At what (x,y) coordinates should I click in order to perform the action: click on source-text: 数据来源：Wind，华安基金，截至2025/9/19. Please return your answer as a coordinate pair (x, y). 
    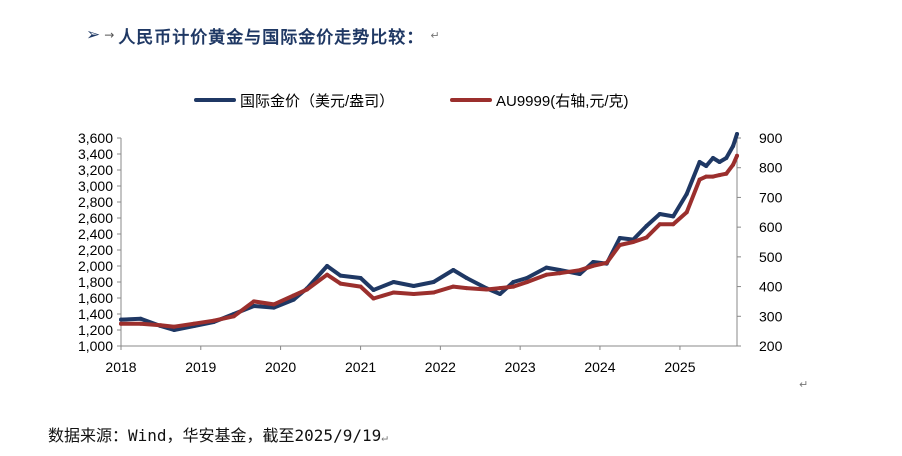
    Looking at the image, I should click on (215, 435).